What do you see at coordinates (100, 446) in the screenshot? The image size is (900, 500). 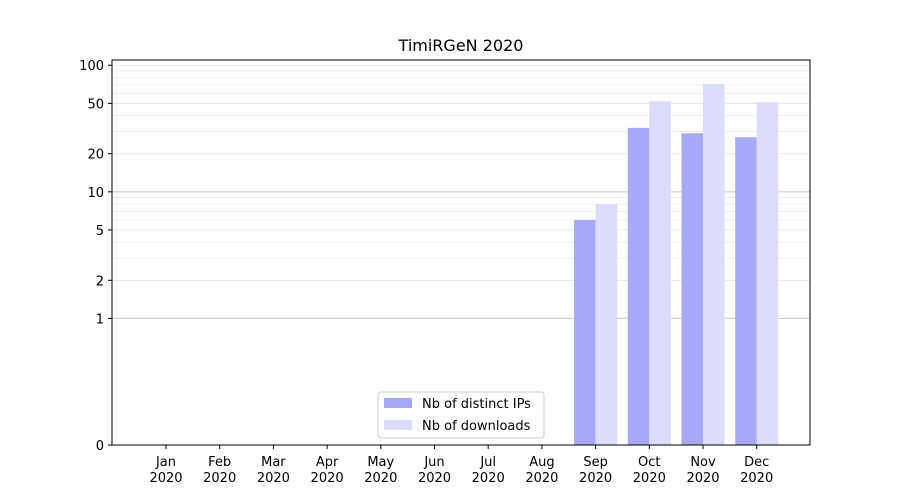 I see `y-tick-label: 0` at bounding box center [100, 446].